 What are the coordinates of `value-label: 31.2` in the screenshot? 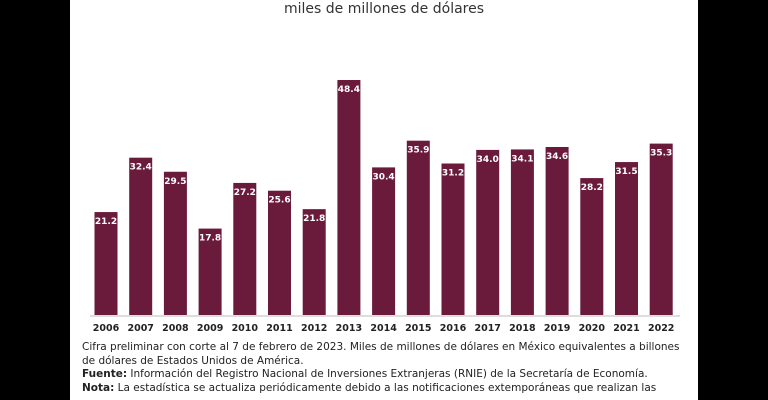 It's located at (453, 174).